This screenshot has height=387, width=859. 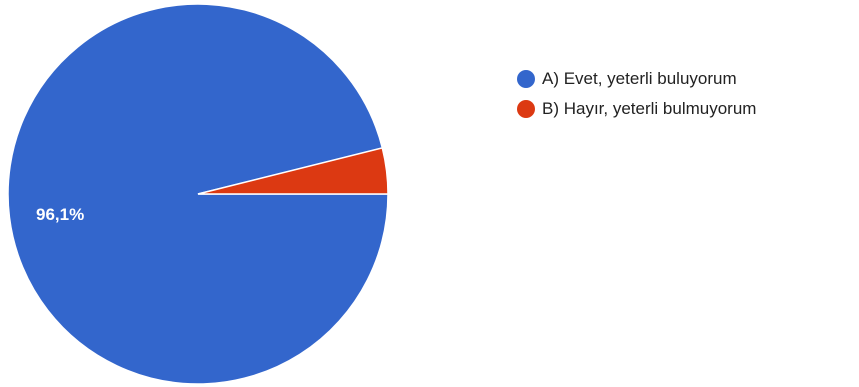 I want to click on legend-item-b: B) Hayır, yeterli bulmuyorum, so click(x=636, y=109).